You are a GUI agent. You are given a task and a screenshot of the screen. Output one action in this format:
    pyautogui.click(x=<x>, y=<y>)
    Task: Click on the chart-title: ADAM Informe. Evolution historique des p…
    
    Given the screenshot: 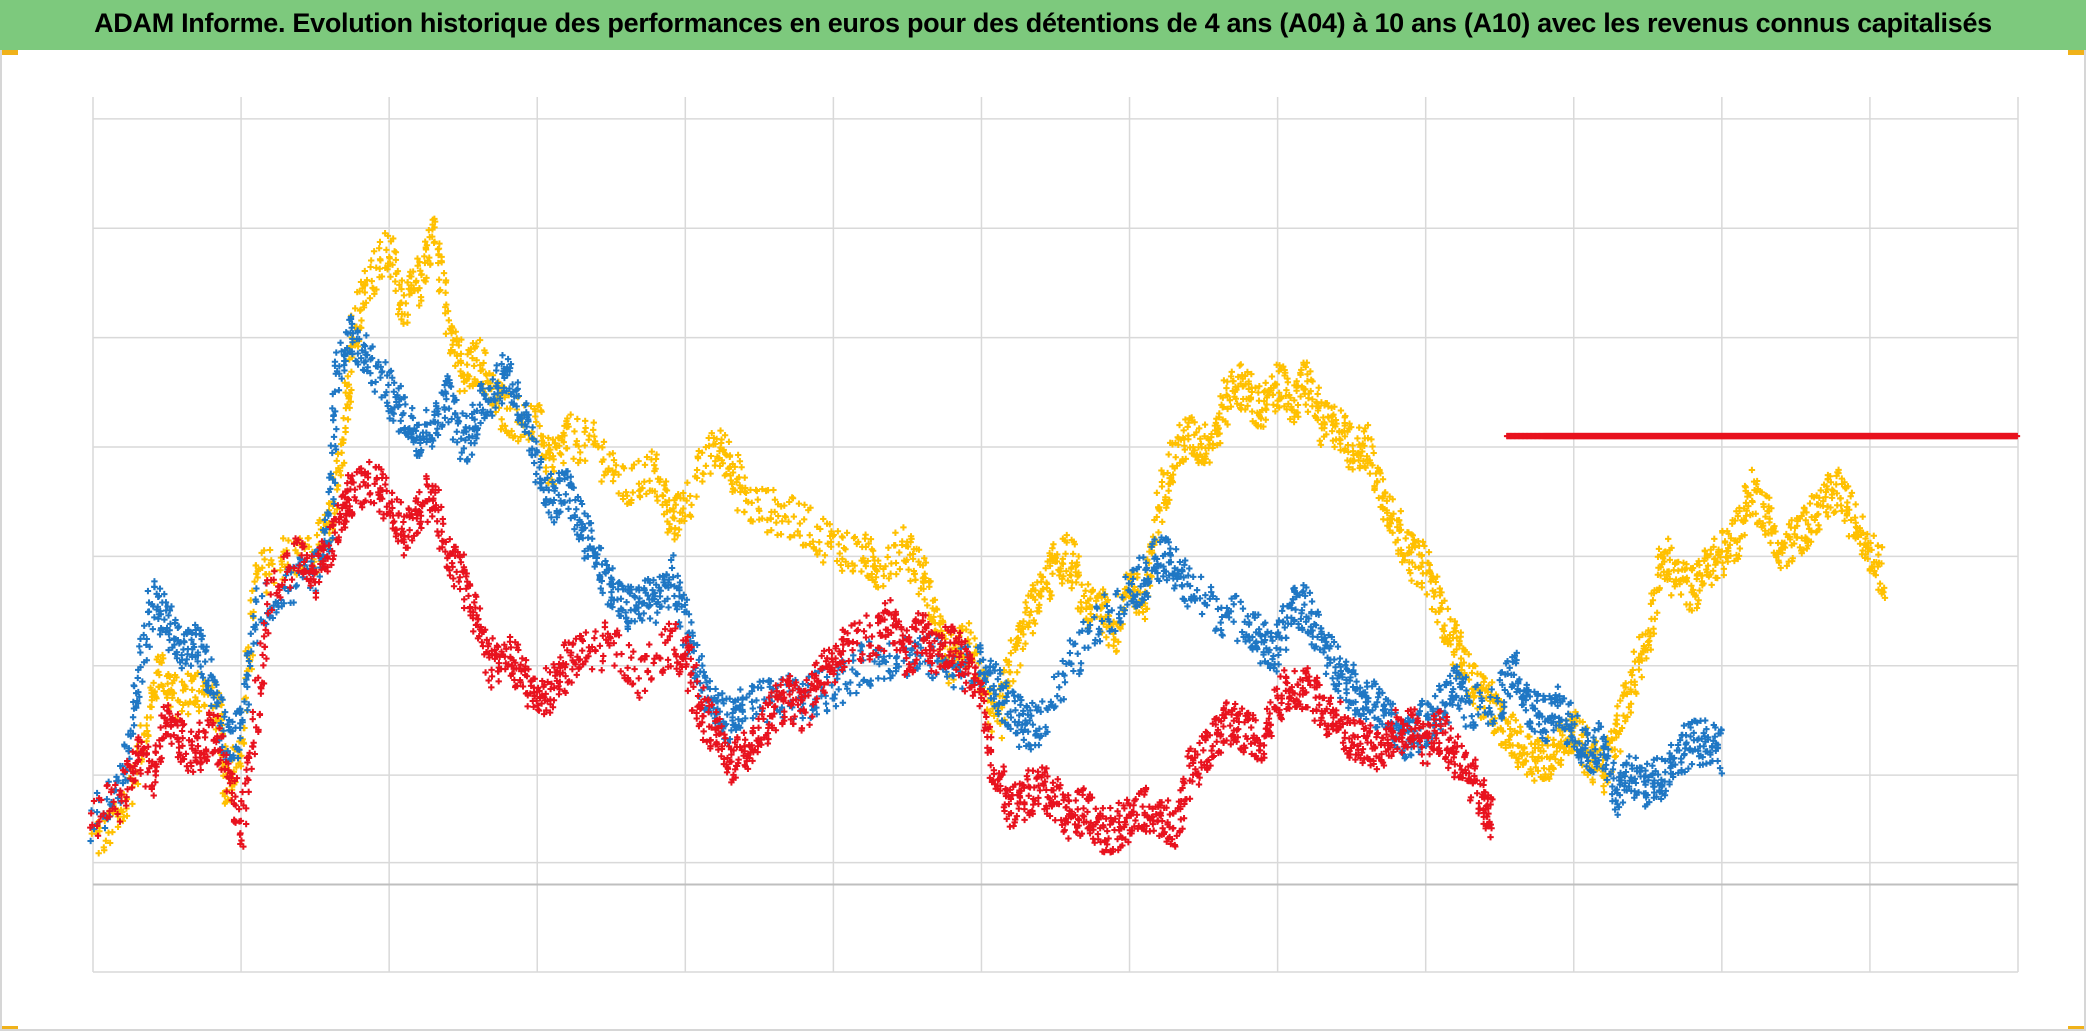 What is the action you would take?
    pyautogui.click(x=1043, y=23)
    